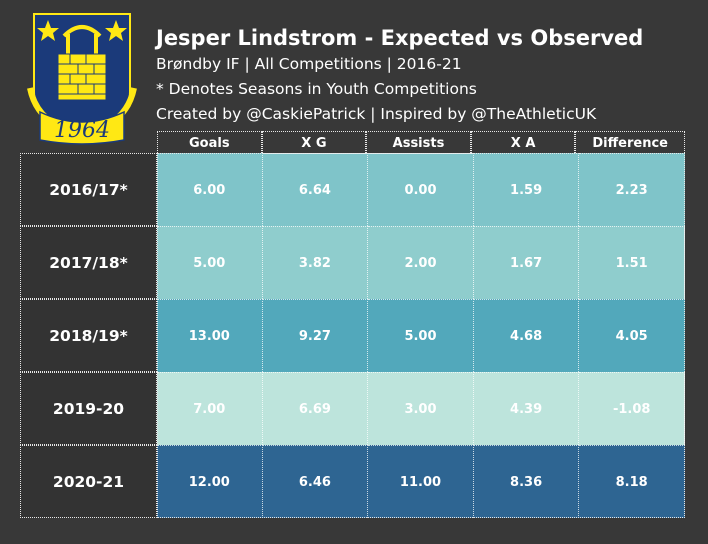  Describe the element at coordinates (630, 143) in the screenshot. I see `column-header-difference: Difference` at that location.